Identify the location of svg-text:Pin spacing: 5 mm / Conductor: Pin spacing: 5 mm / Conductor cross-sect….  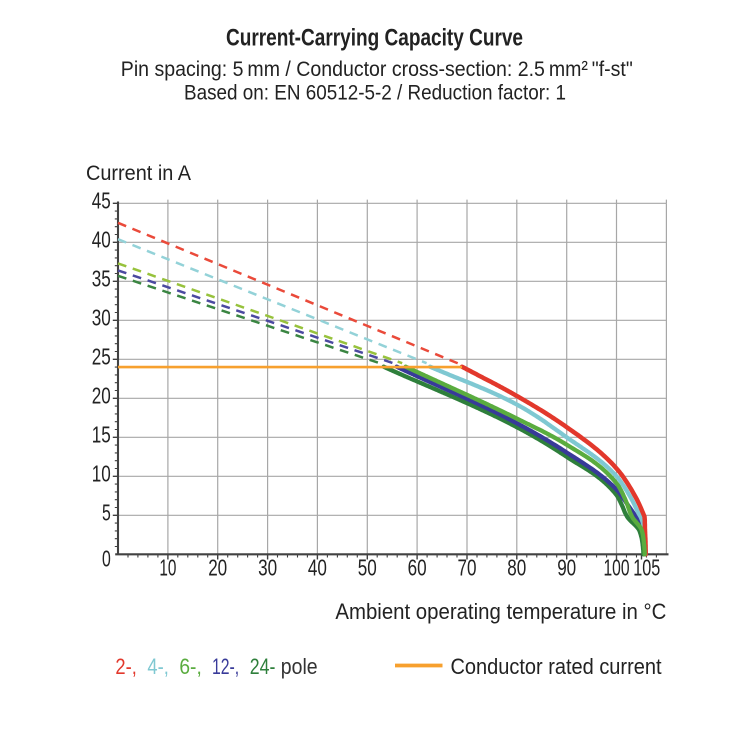
(377, 69).